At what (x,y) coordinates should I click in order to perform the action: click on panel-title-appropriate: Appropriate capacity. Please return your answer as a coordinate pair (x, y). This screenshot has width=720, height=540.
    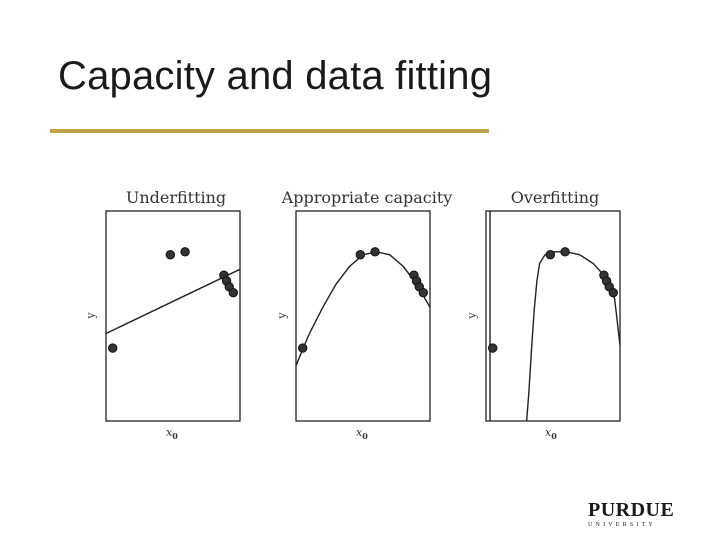
    Looking at the image, I should click on (367, 197).